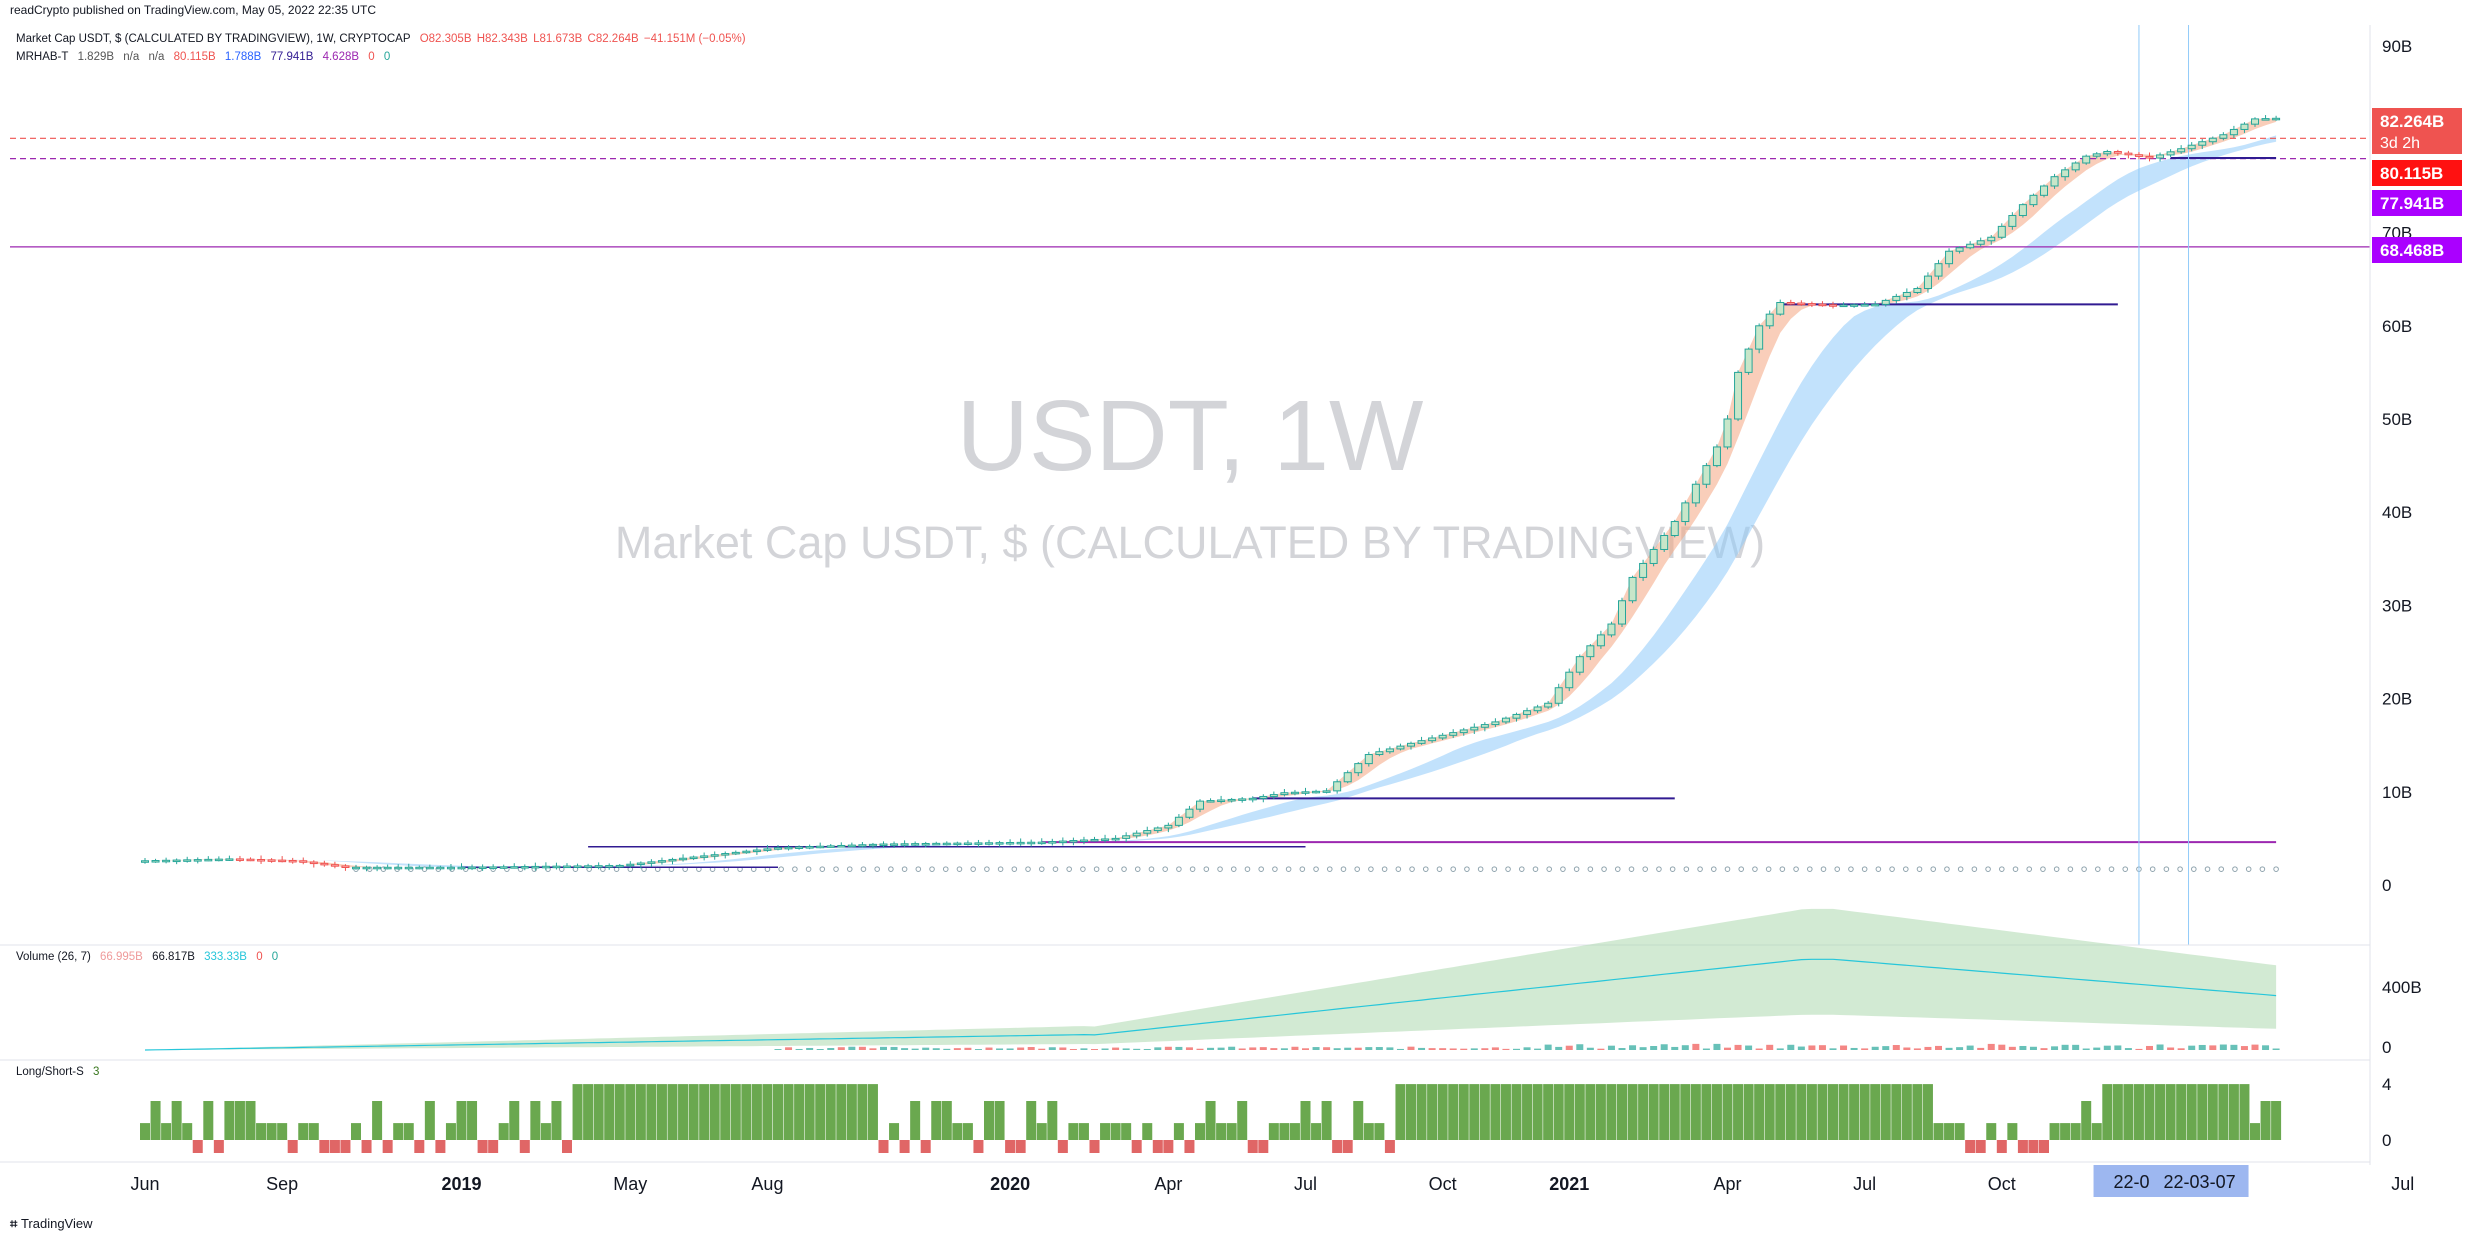  What do you see at coordinates (613, 39) in the screenshot?
I see `legend-close: C82.264B` at bounding box center [613, 39].